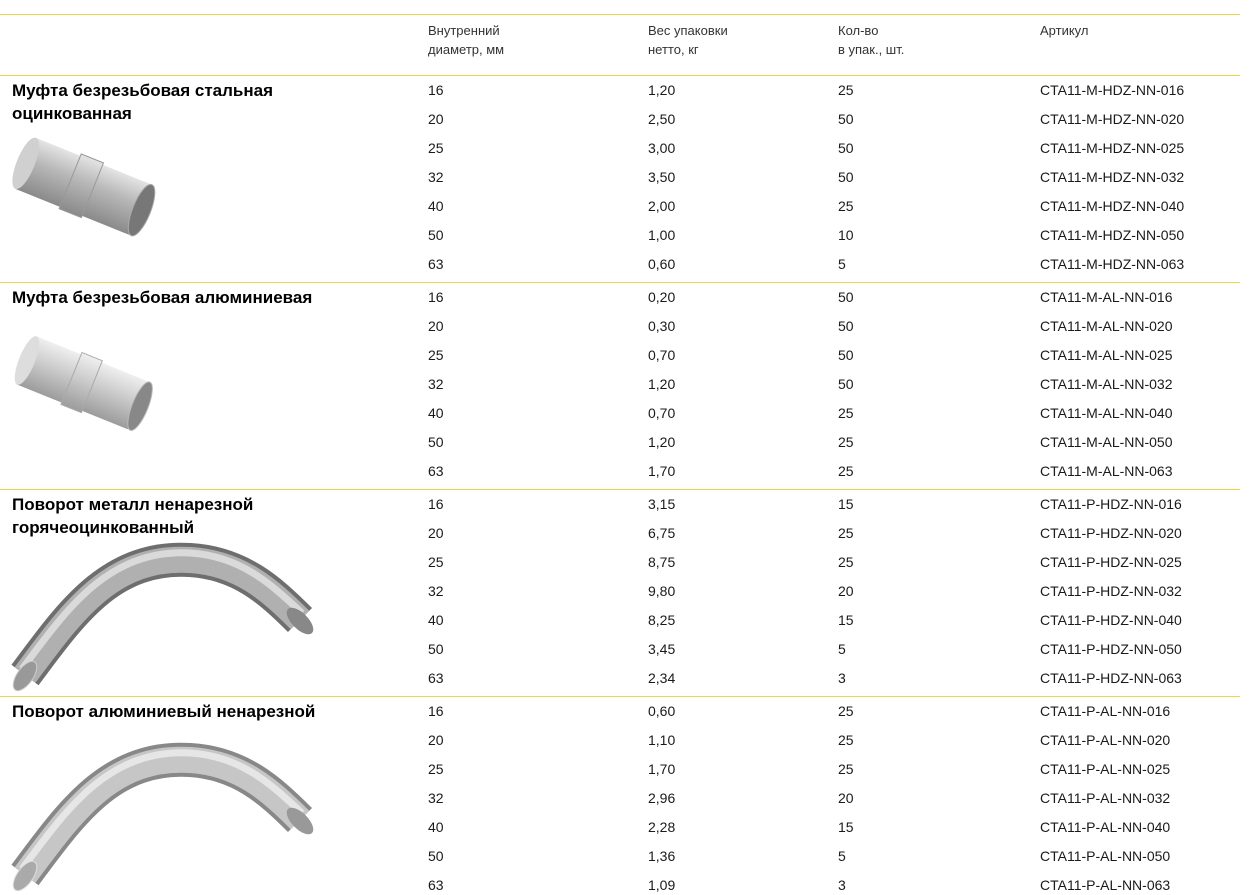 Image resolution: width=1252 pixels, height=895 pixels. Describe the element at coordinates (1106, 355) in the screenshot. I see `table-cell: CTA11-M-AL-NN-025` at that location.